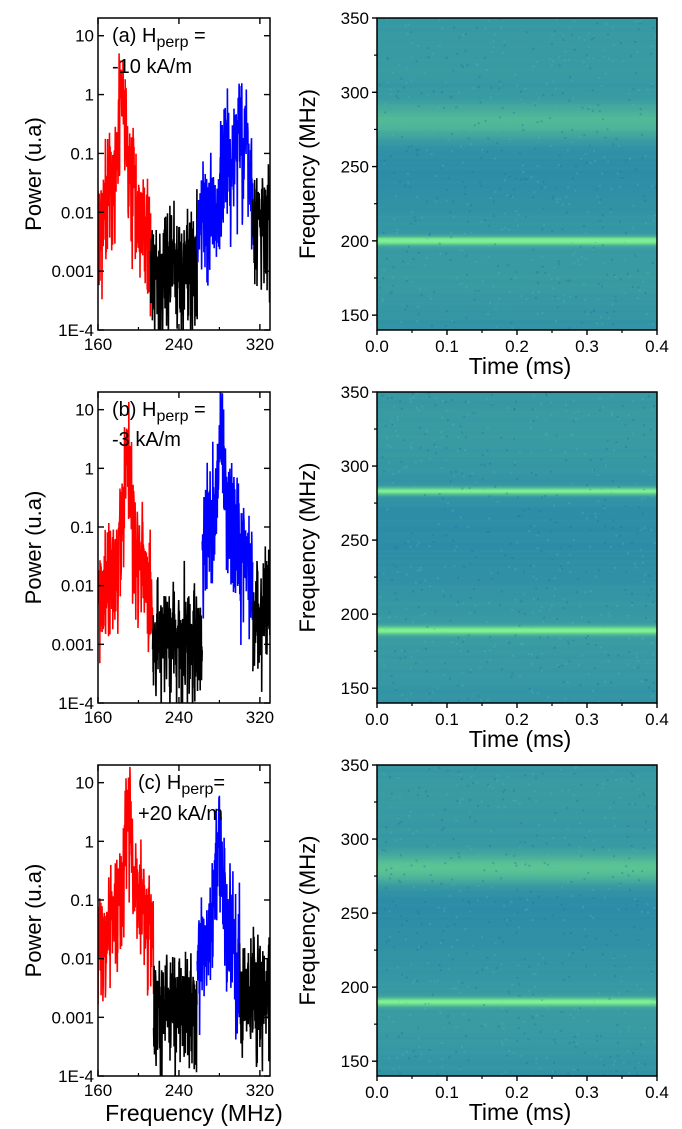  I want to click on annotation-prefix: (b) H, so click(134, 410).